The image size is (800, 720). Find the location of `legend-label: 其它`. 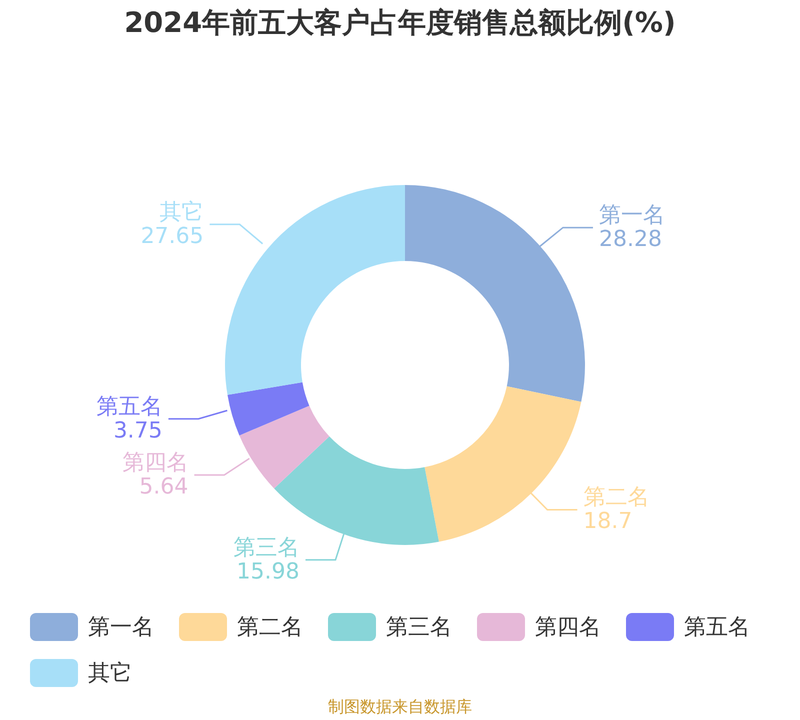

legend-label: 其它 is located at coordinates (110, 674).